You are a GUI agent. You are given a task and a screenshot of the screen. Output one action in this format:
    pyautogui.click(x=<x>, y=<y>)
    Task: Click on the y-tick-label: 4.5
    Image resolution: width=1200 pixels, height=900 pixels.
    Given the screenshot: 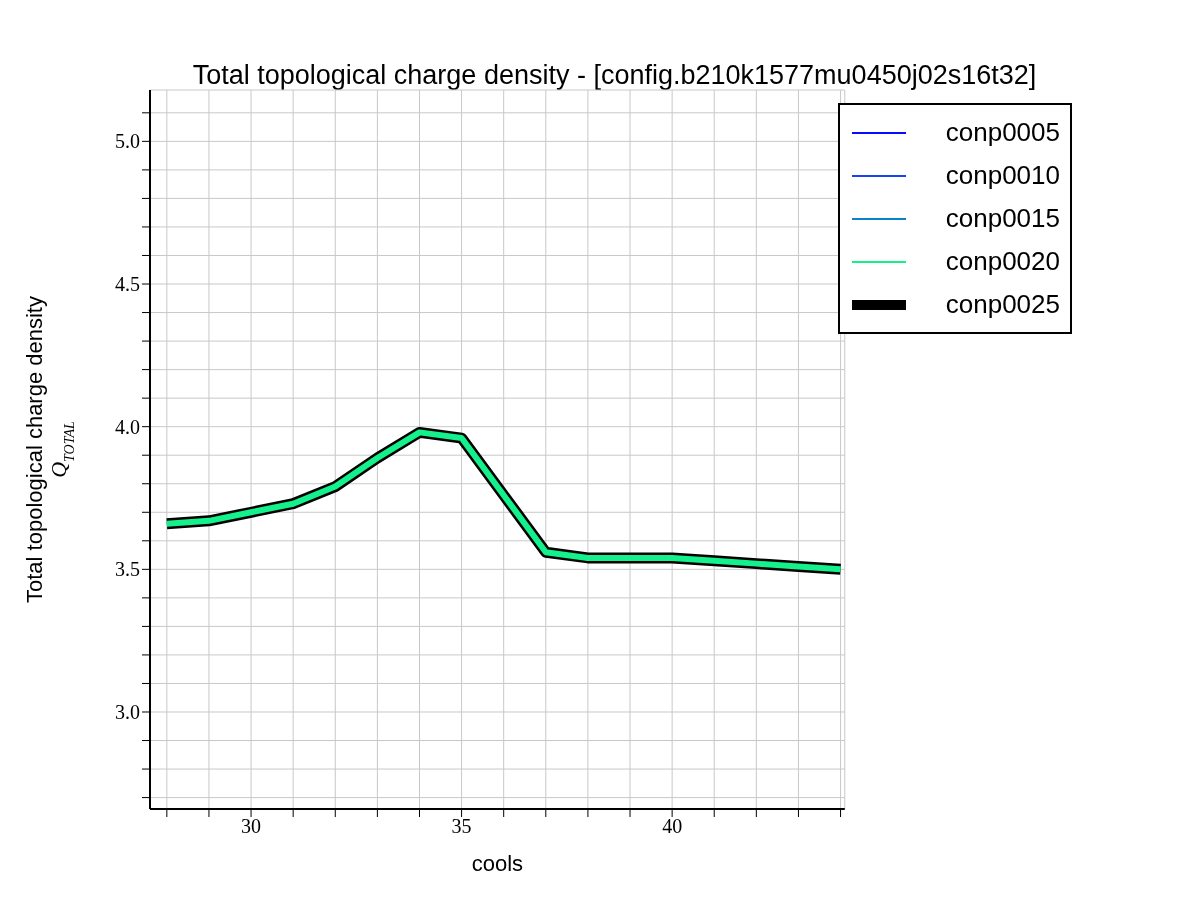 What is the action you would take?
    pyautogui.click(x=127, y=284)
    